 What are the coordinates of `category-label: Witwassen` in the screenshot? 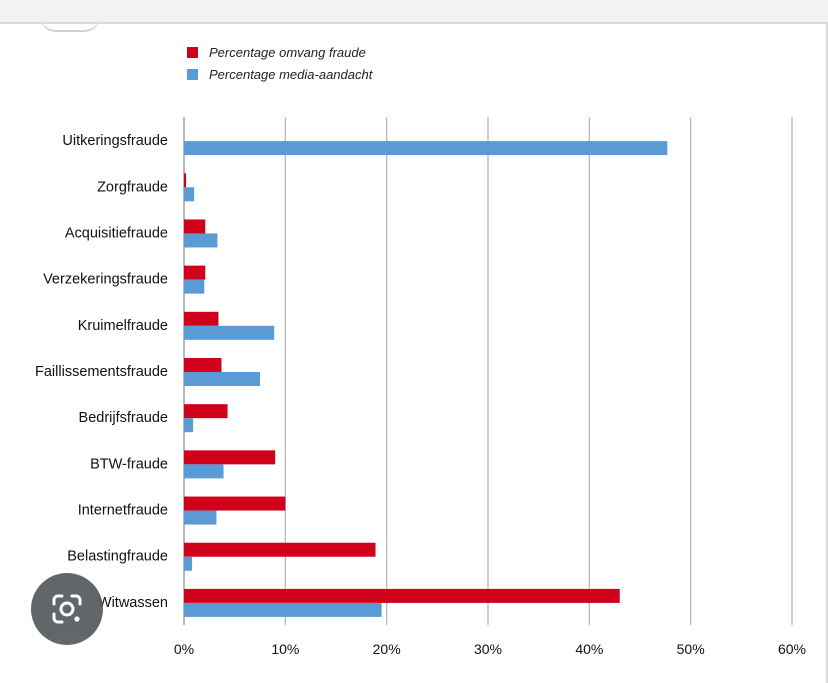 It's located at (133, 603).